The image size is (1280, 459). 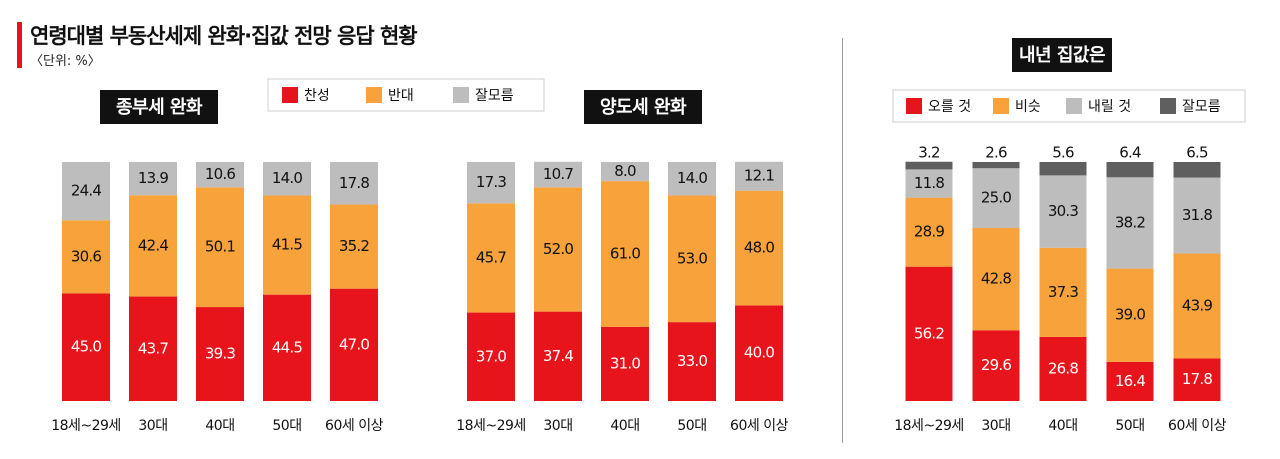 I want to click on chart-3-bar-s1-c5, so click(x=1197, y=379).